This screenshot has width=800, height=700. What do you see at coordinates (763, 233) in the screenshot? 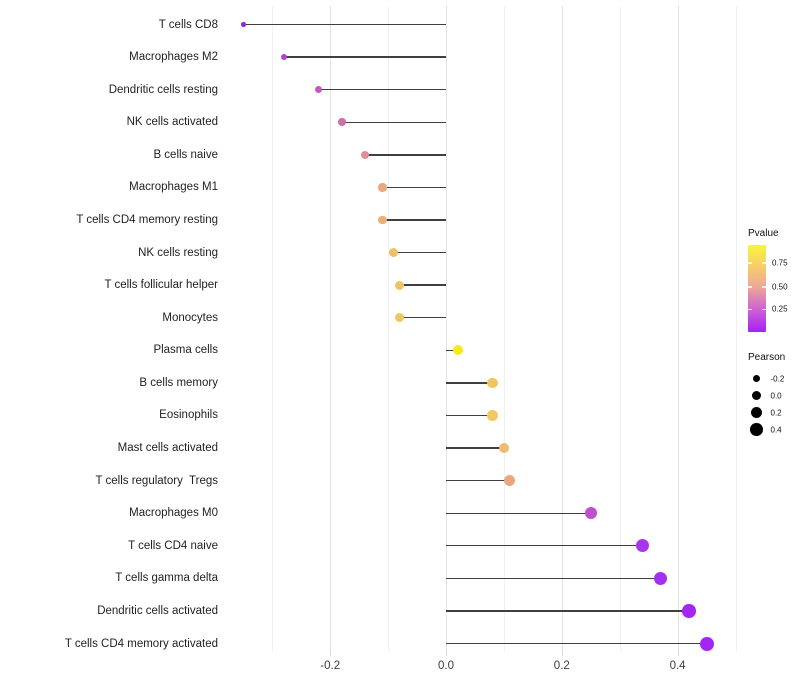
I see `pvalue-legend-title: Pvalue` at bounding box center [763, 233].